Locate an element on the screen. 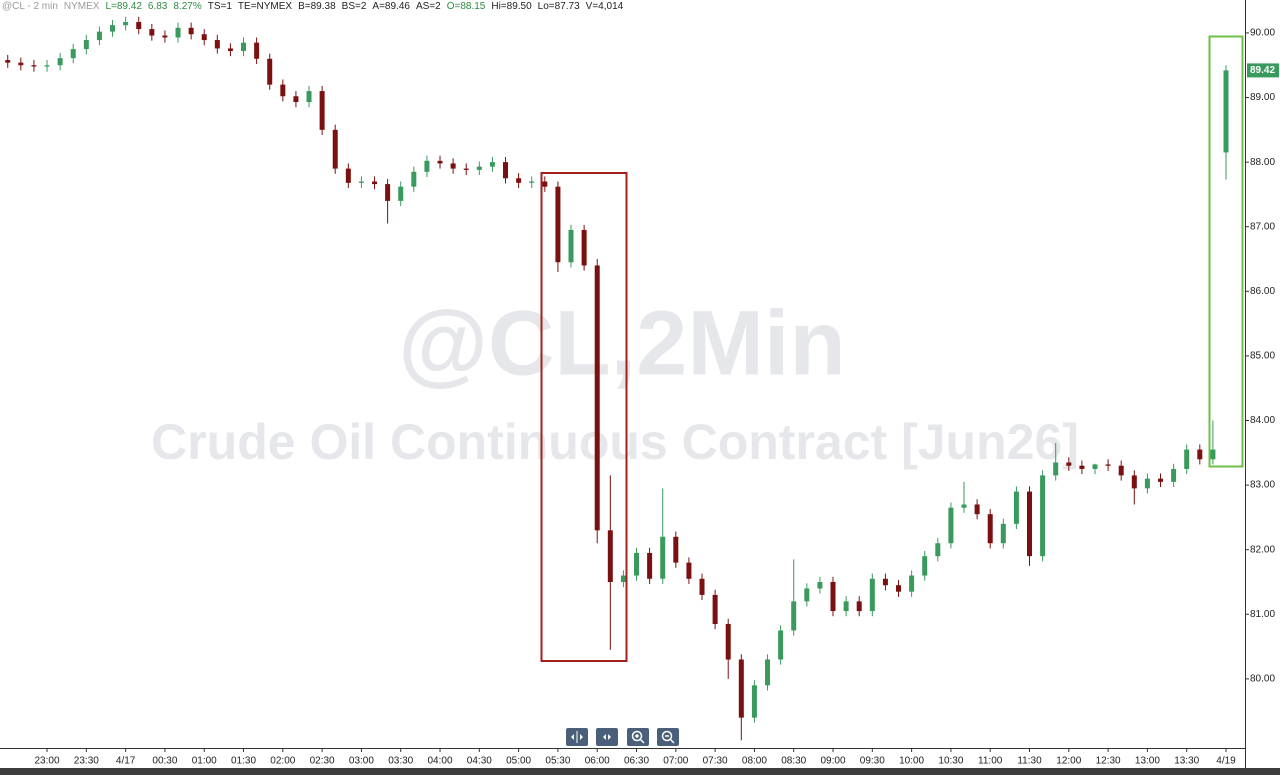  x-tick-label: 12:30 is located at coordinates (1108, 761).